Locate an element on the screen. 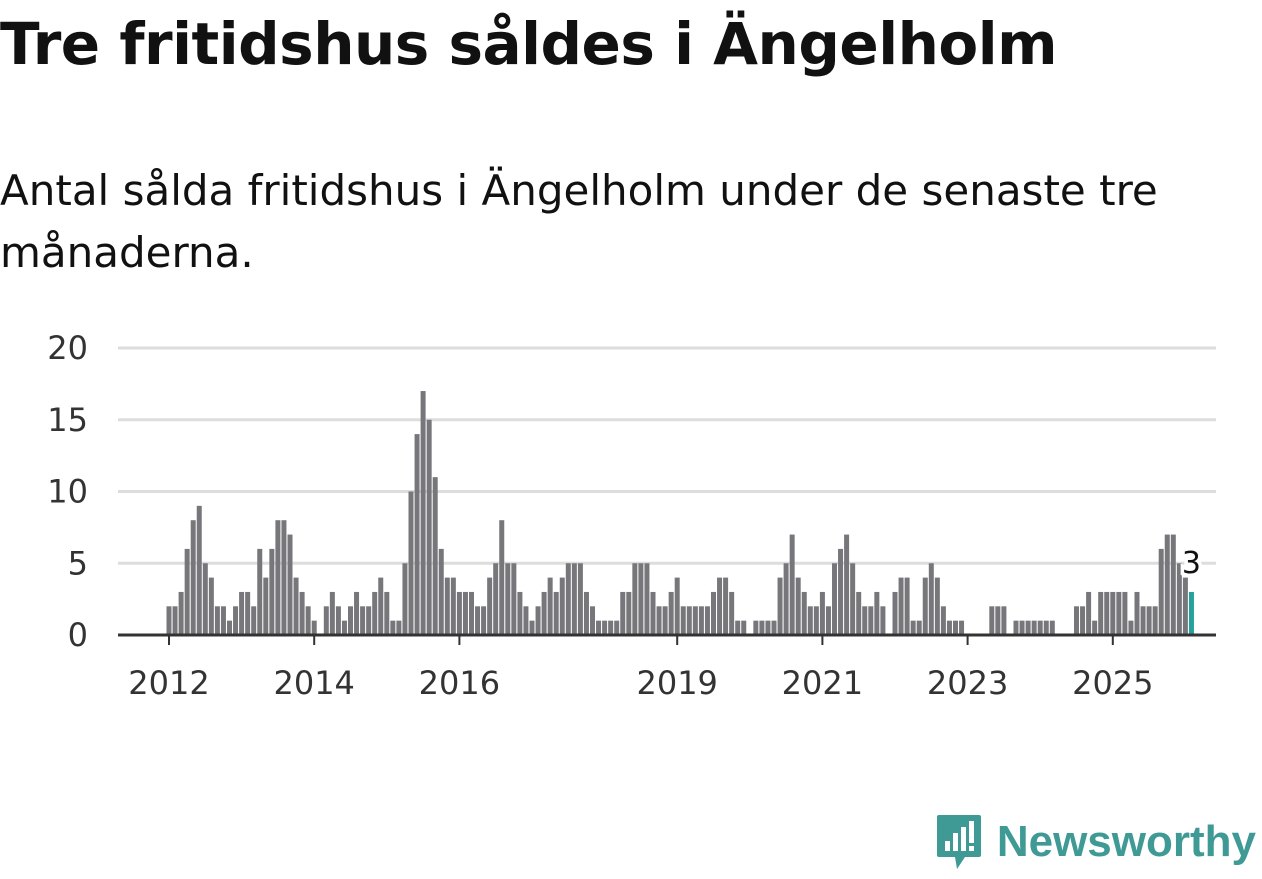 This screenshot has width=1262, height=879. highlight-annotation: 3 is located at coordinates (1191, 563).